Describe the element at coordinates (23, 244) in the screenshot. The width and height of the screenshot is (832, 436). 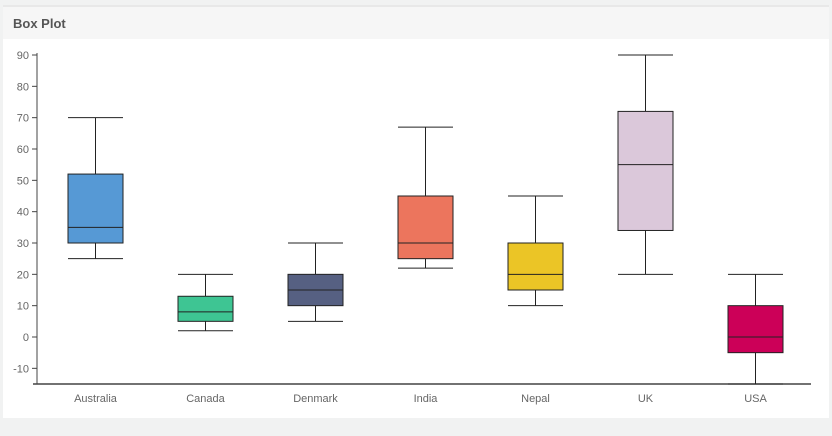
I see `y-tick-label: 30` at that location.